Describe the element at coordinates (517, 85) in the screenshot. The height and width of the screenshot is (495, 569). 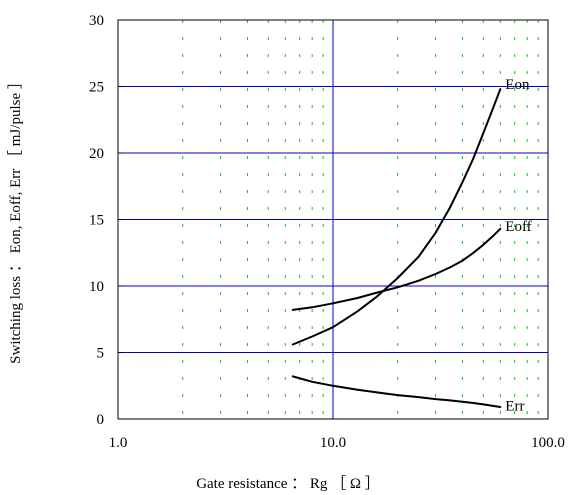
I see `series-label-eon: Eon` at that location.